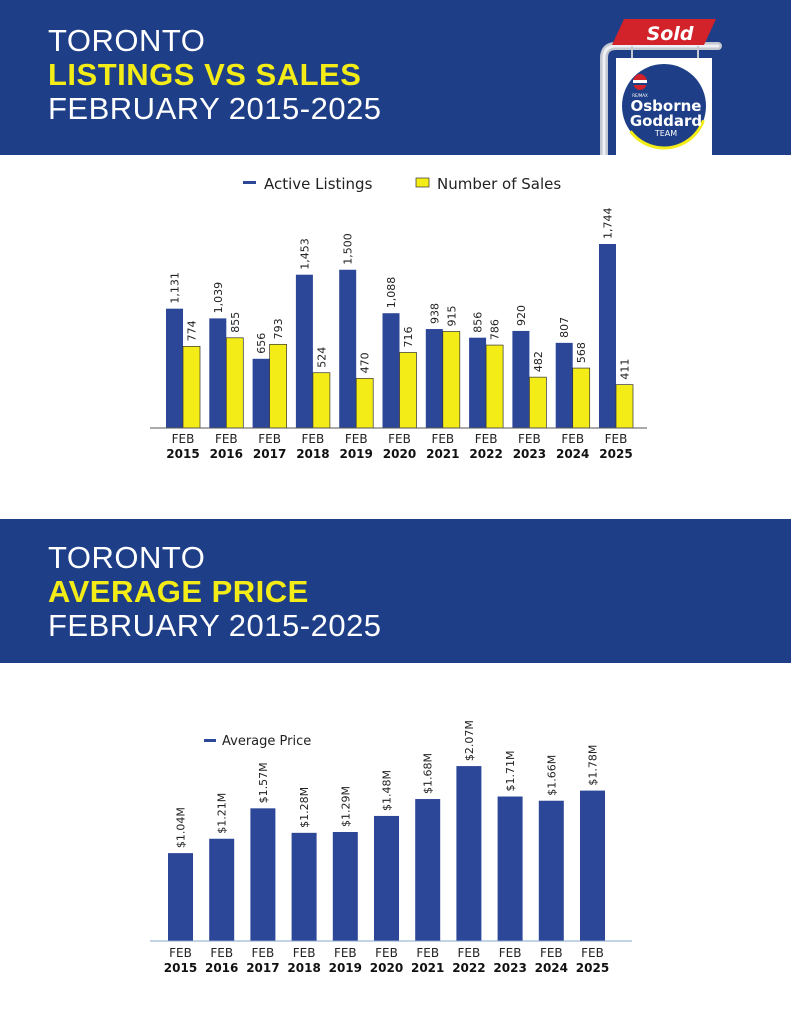 The width and height of the screenshot is (791, 1024). What do you see at coordinates (510, 771) in the screenshot?
I see `data-label-average-price-2023: $1.71M` at bounding box center [510, 771].